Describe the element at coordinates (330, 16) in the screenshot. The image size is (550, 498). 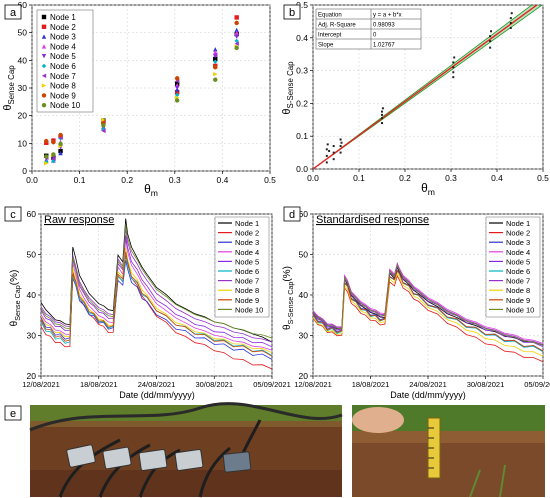
I see `stats-table-key: Equation` at that location.